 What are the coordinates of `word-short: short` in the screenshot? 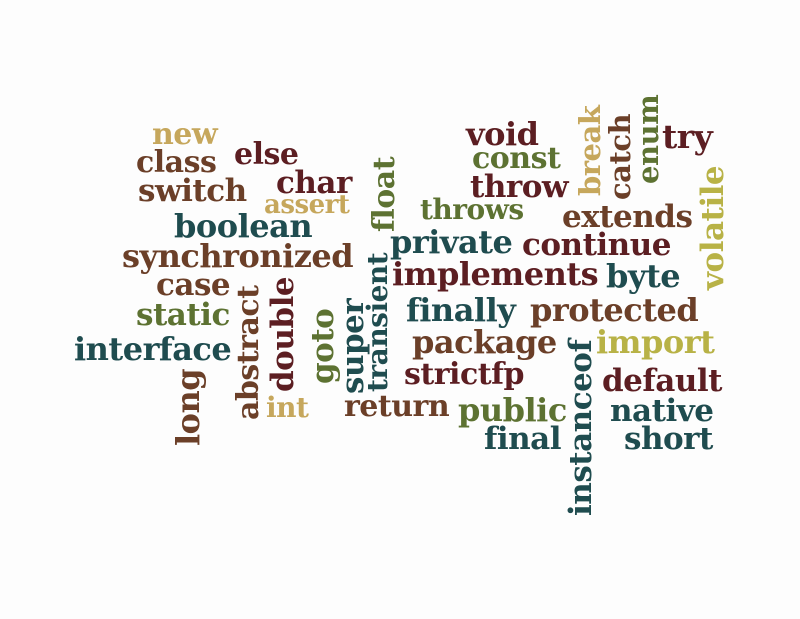 It's located at (668, 439).